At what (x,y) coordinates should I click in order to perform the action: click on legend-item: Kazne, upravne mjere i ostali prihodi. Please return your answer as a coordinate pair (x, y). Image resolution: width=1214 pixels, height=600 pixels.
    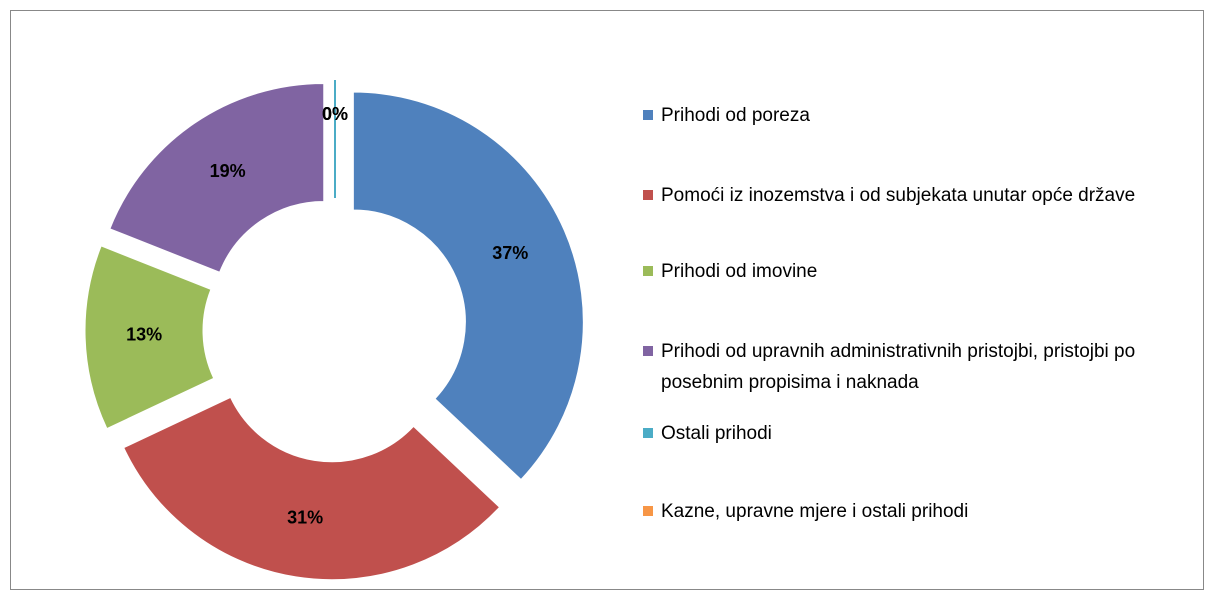
    Looking at the image, I should click on (922, 511).